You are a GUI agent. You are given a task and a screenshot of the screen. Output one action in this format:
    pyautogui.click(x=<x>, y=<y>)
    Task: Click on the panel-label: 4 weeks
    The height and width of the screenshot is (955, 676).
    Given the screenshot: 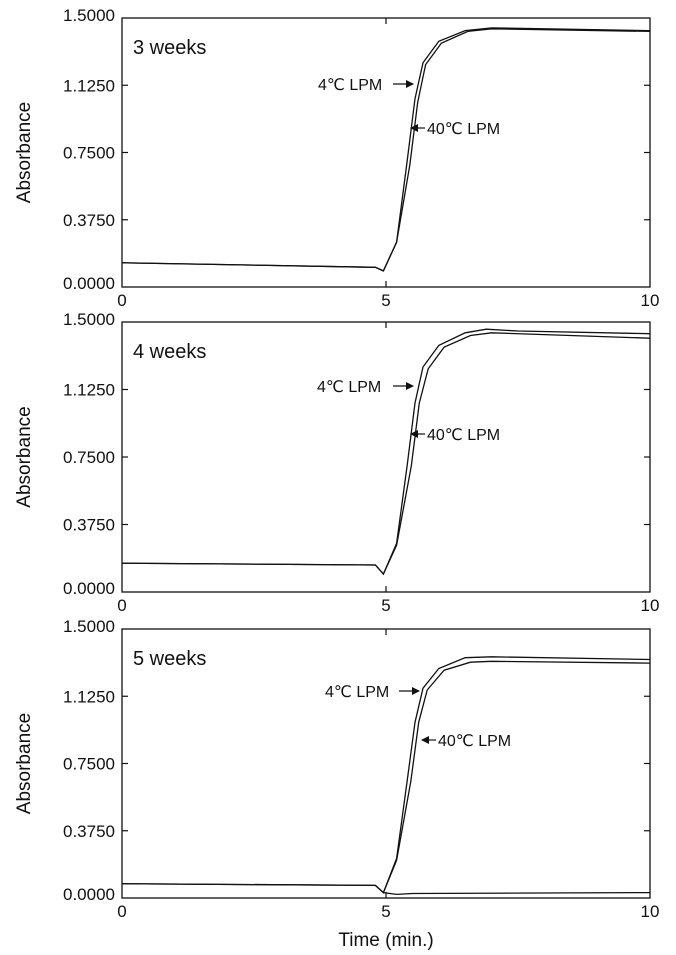 What is the action you would take?
    pyautogui.click(x=169, y=352)
    